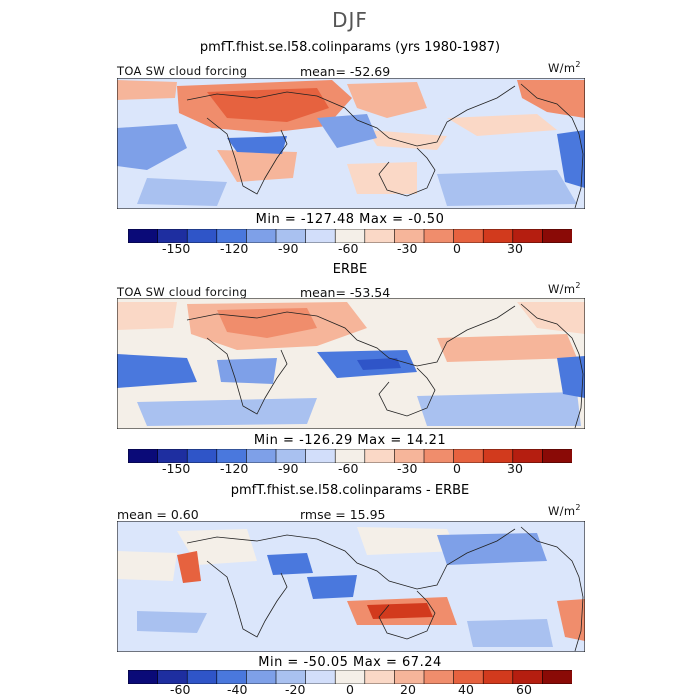 The height and width of the screenshot is (700, 700). Describe the element at coordinates (152, 147) in the screenshot. I see `panel1-cool-region` at that location.